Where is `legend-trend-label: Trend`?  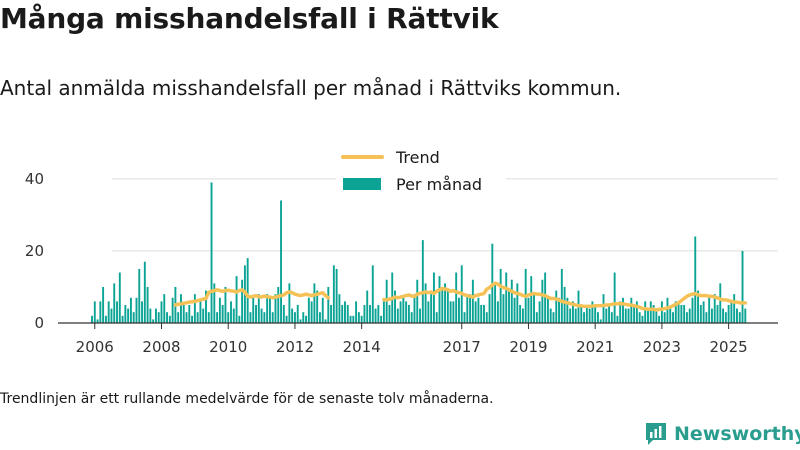 legend-trend-label: Trend is located at coordinates (417, 157).